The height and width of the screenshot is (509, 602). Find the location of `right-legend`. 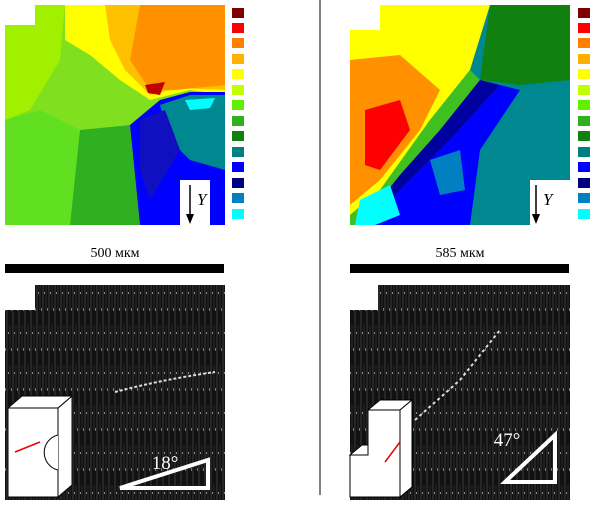

right-legend is located at coordinates (584, 113).